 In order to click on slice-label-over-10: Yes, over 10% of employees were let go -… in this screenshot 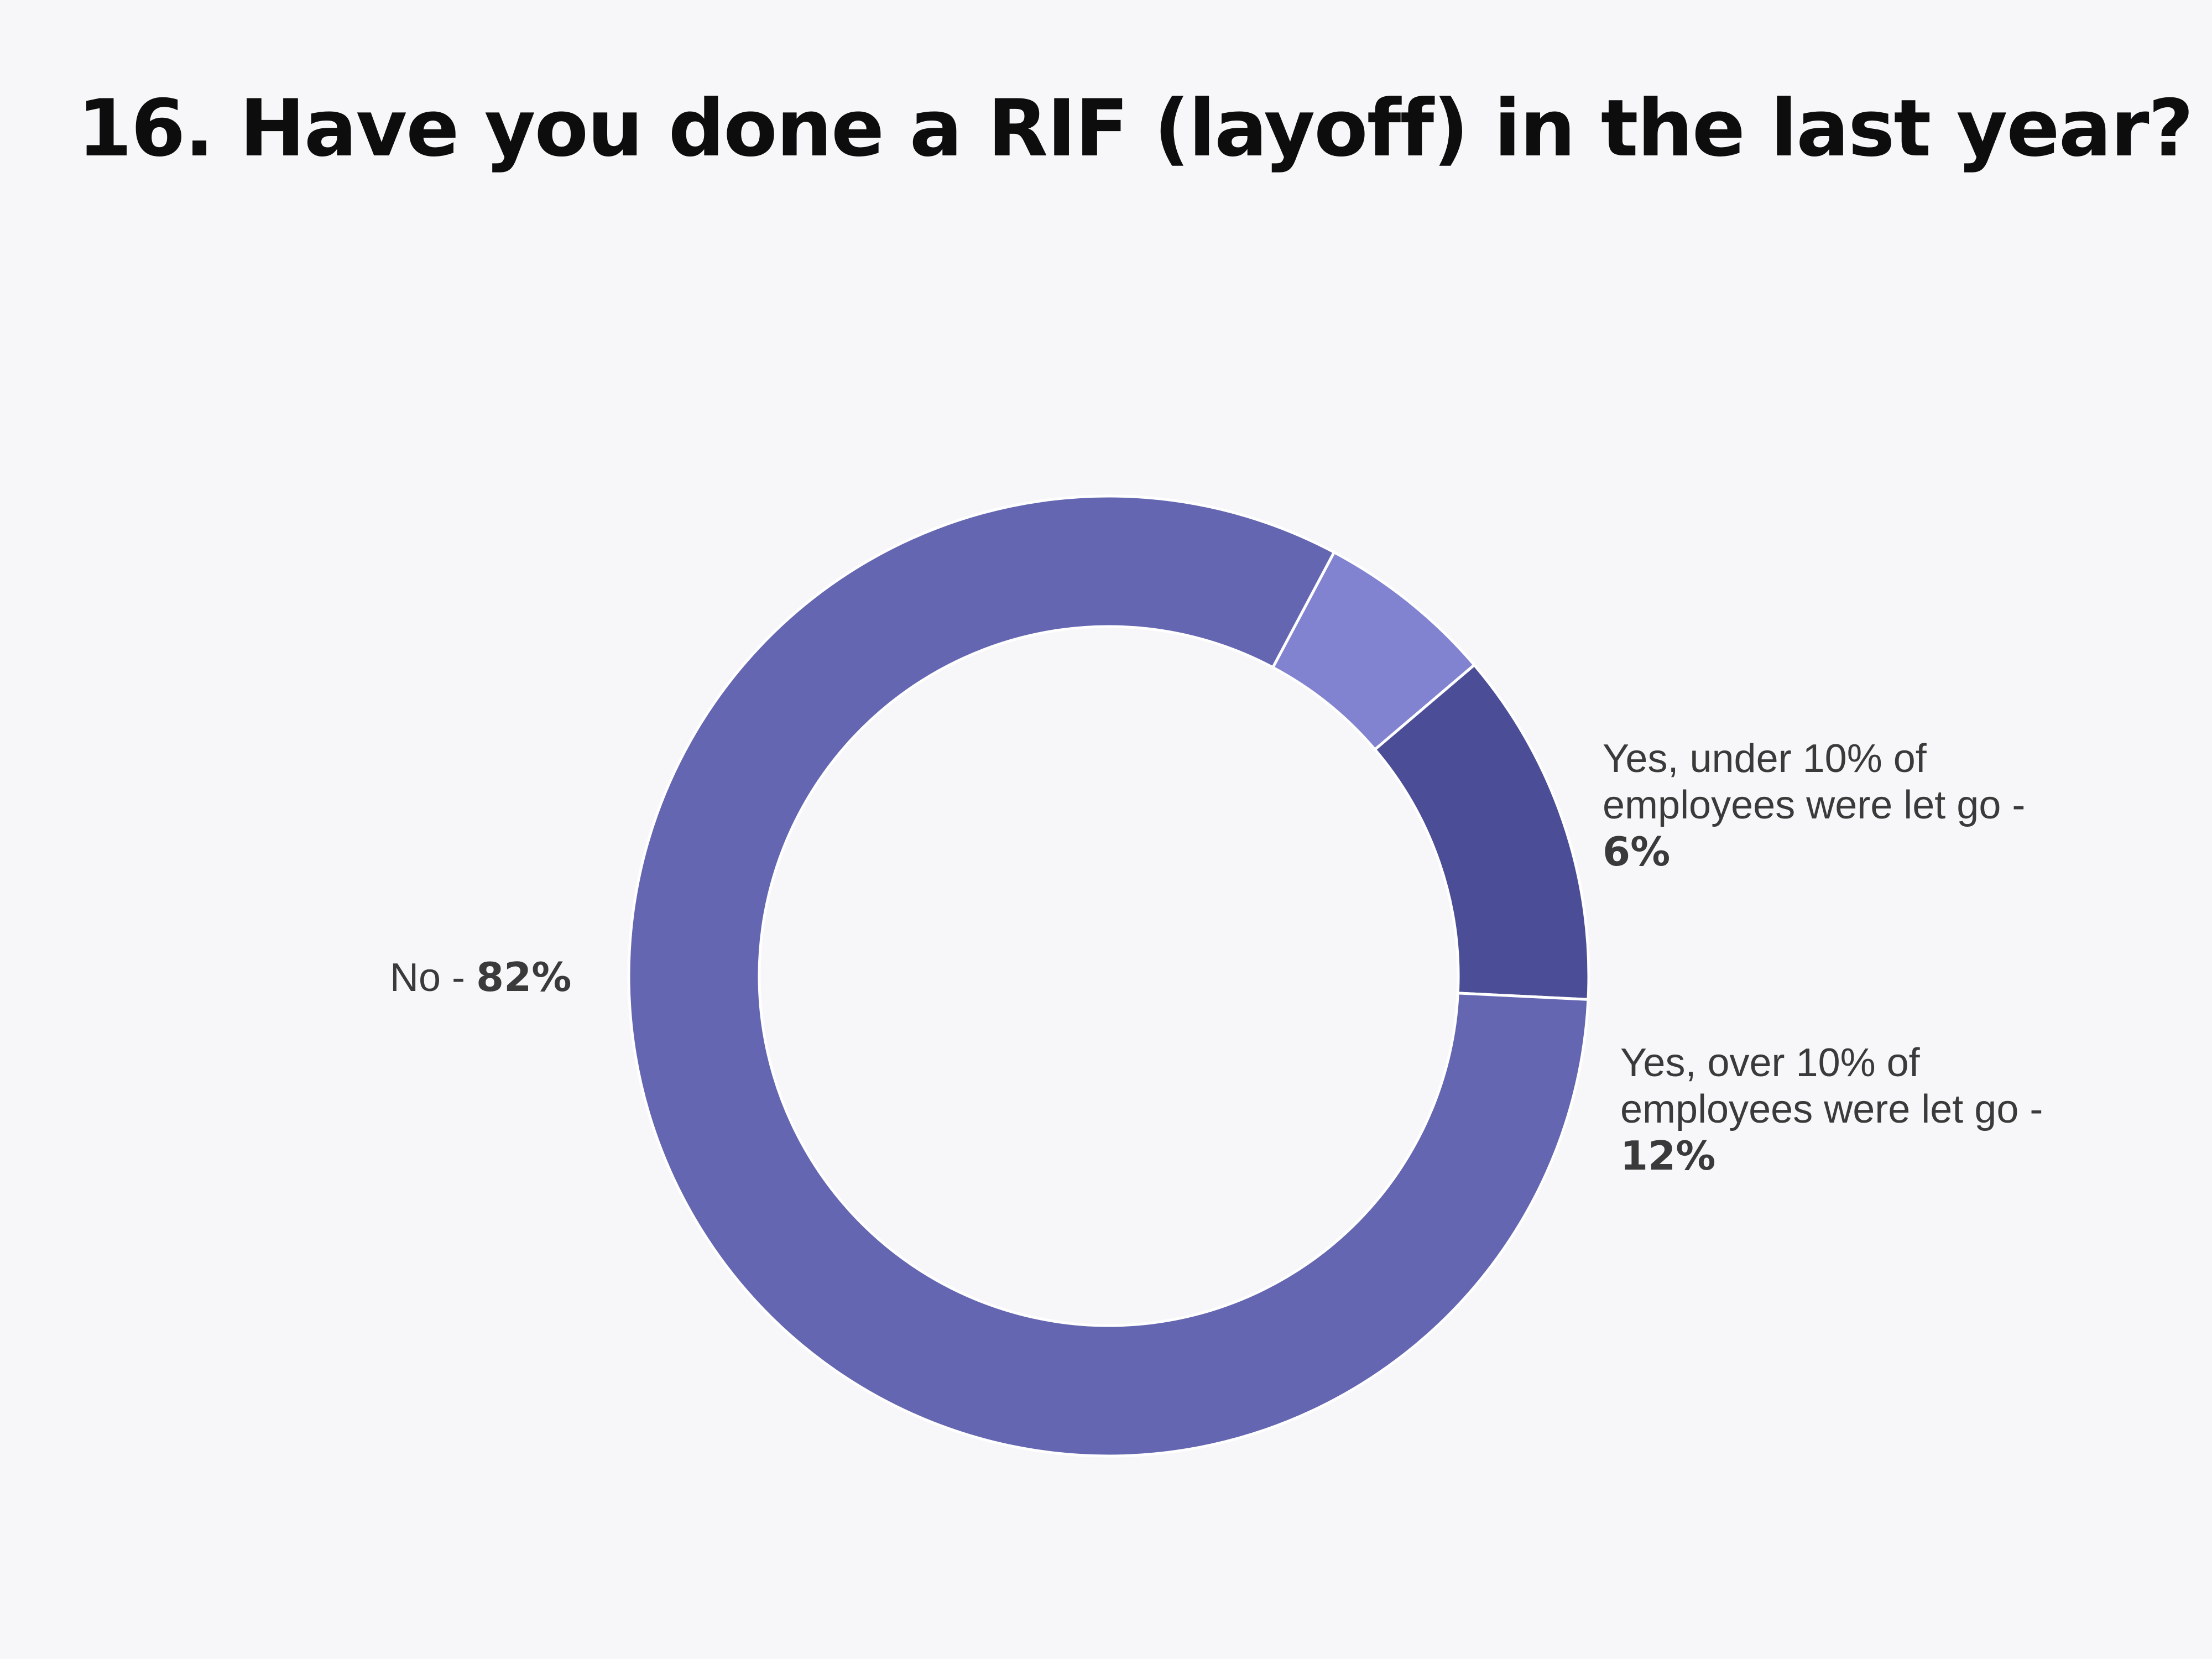, I will do `click(1869, 1110)`.